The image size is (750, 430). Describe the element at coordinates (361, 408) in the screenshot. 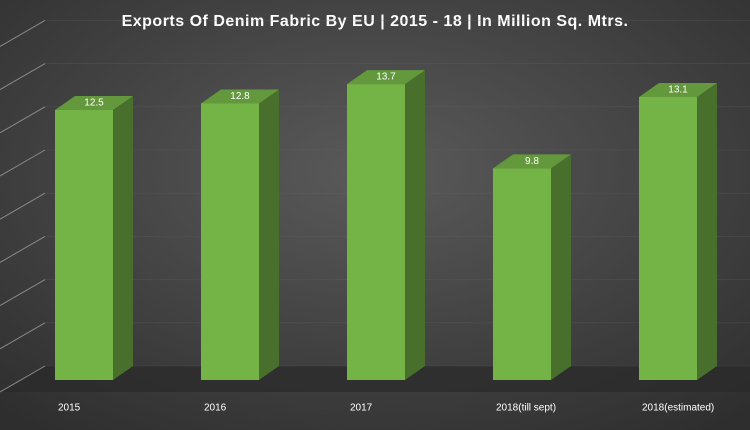

I see `x-tick-label: 2017` at that location.